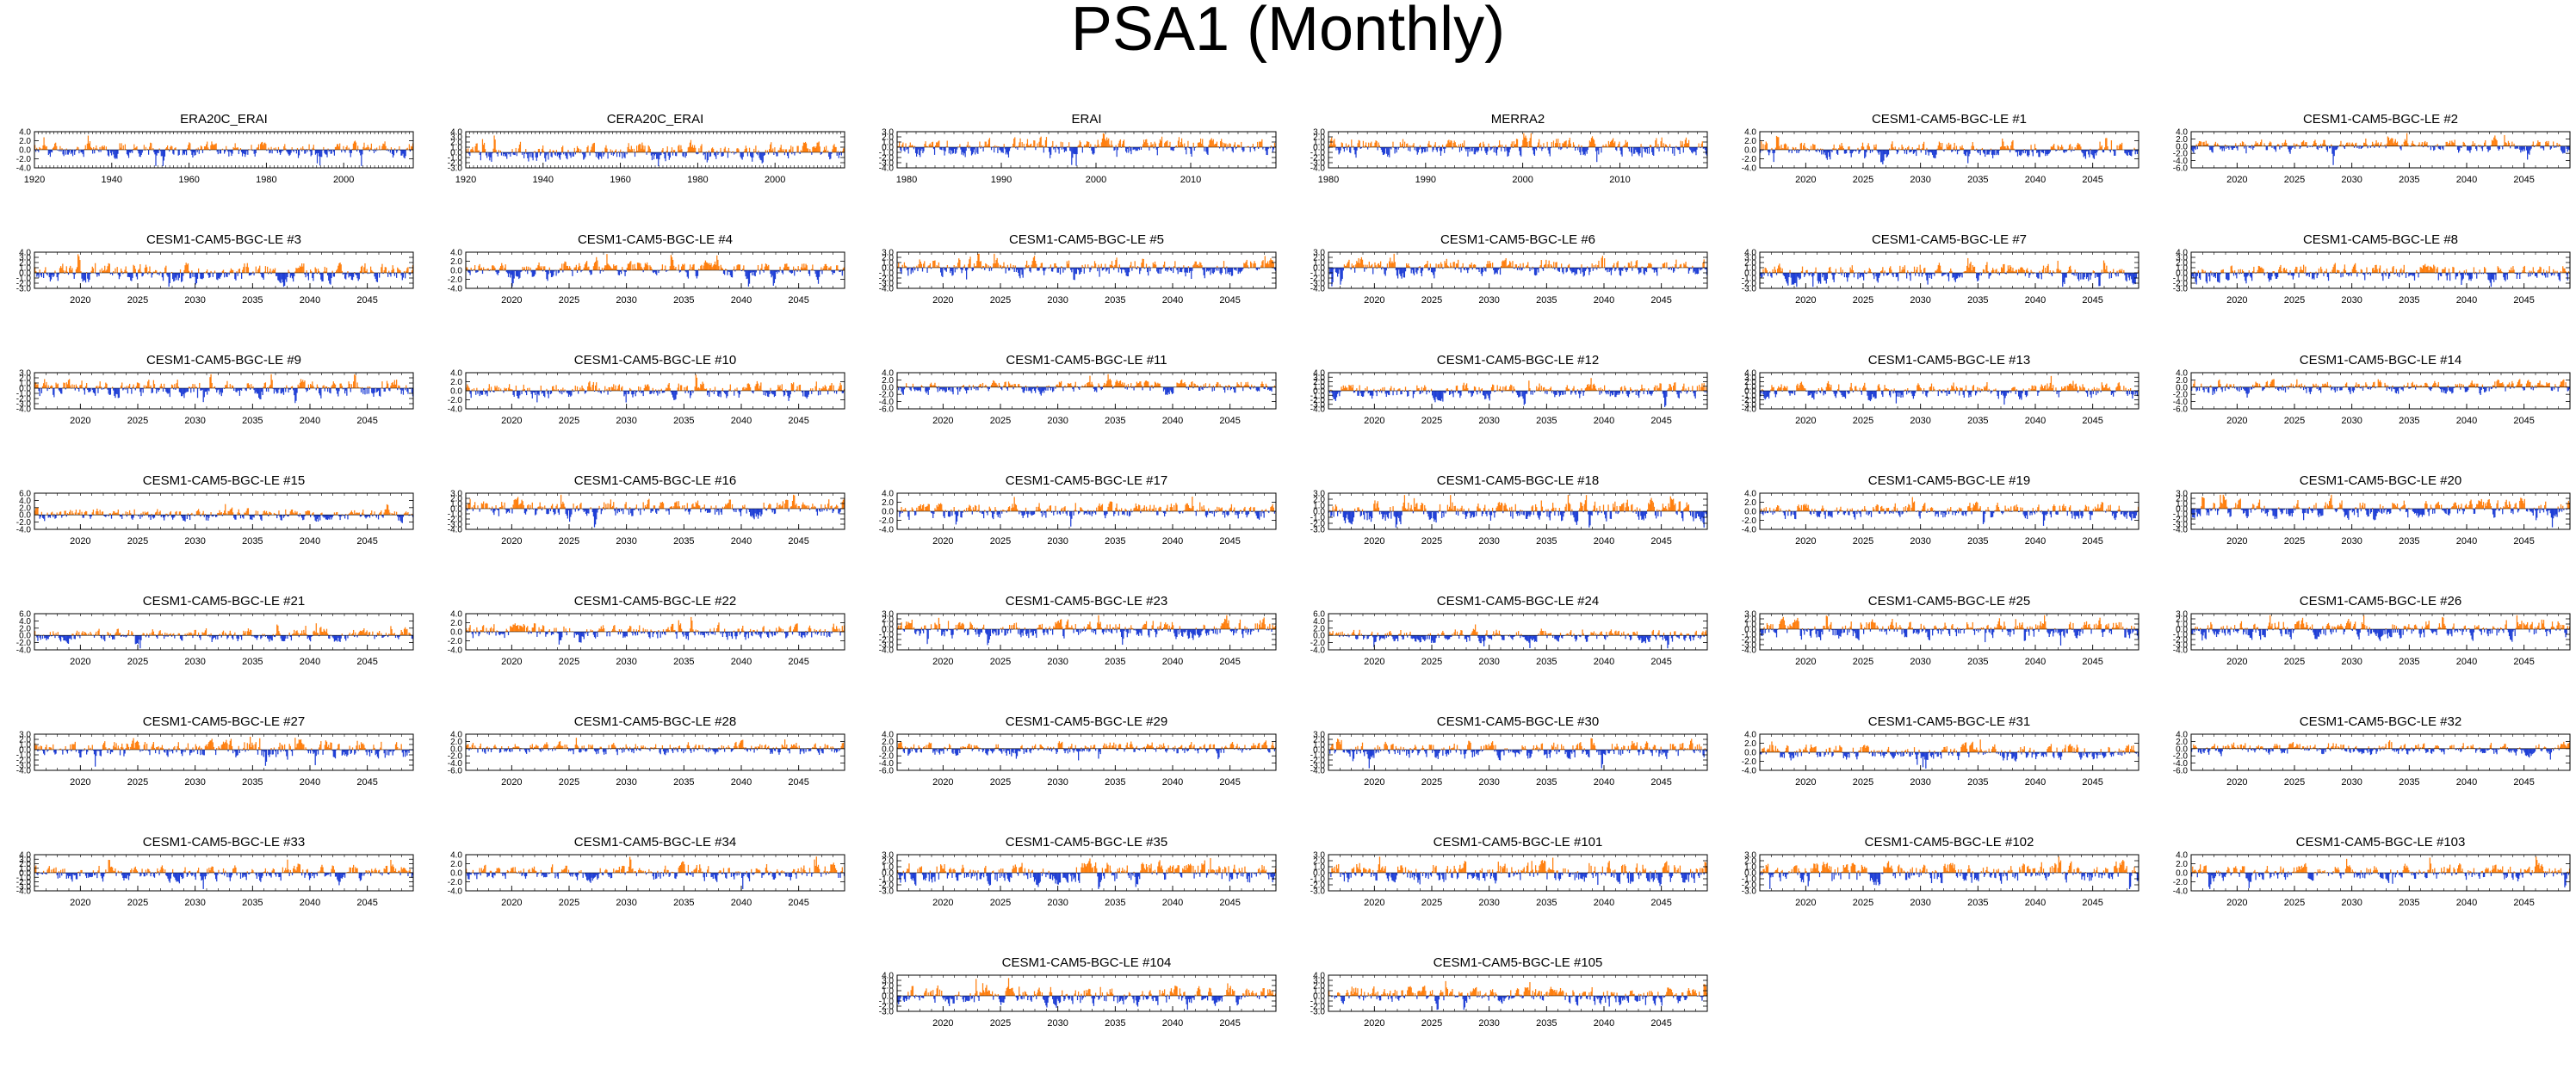 The image size is (2576, 1069). Describe the element at coordinates (2380, 120) in the screenshot. I see `panel-title: CESM1-CAM5-BGC-LE #2` at that location.